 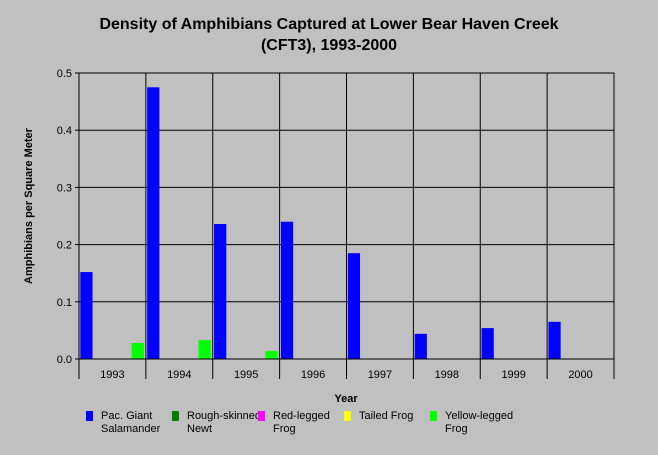 I want to click on x-tick-label: 1995, so click(x=246, y=375).